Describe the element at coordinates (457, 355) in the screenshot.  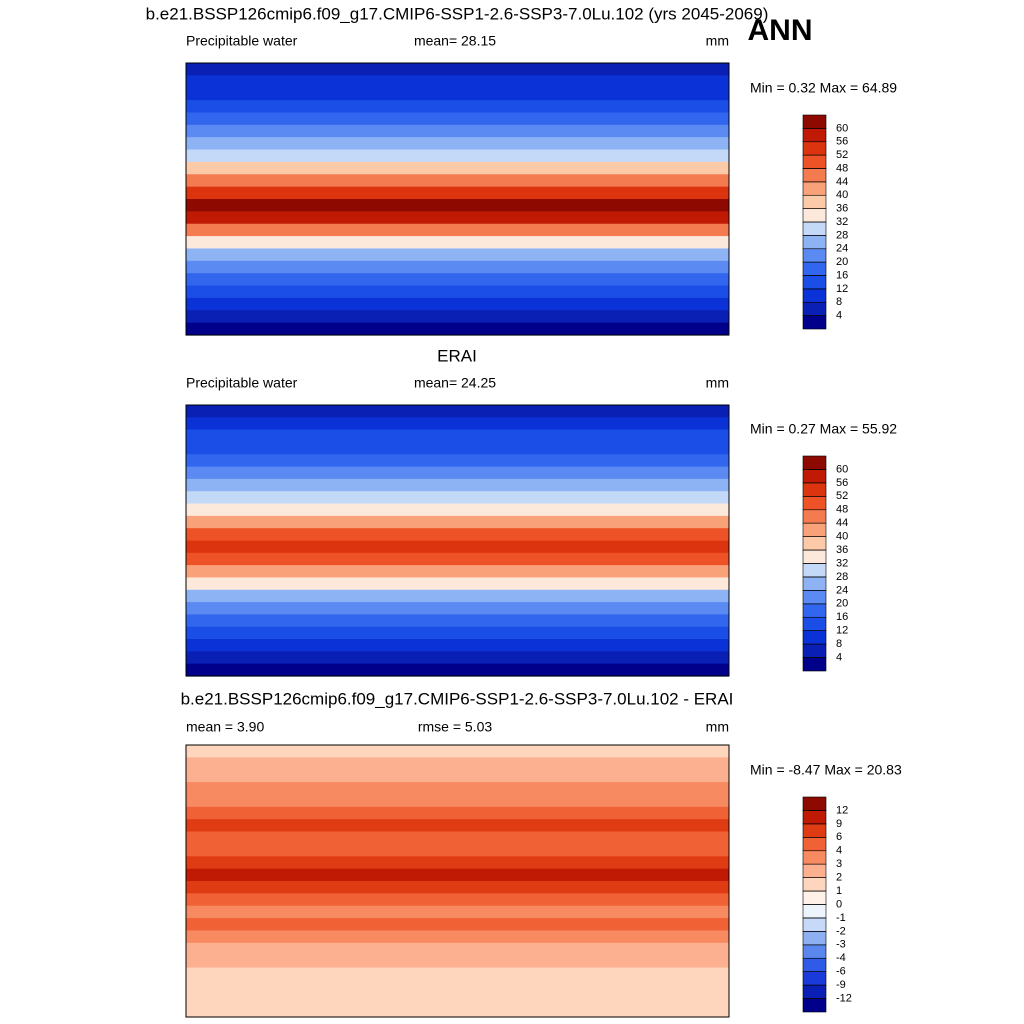
I see `panel-title: ERAI` at that location.